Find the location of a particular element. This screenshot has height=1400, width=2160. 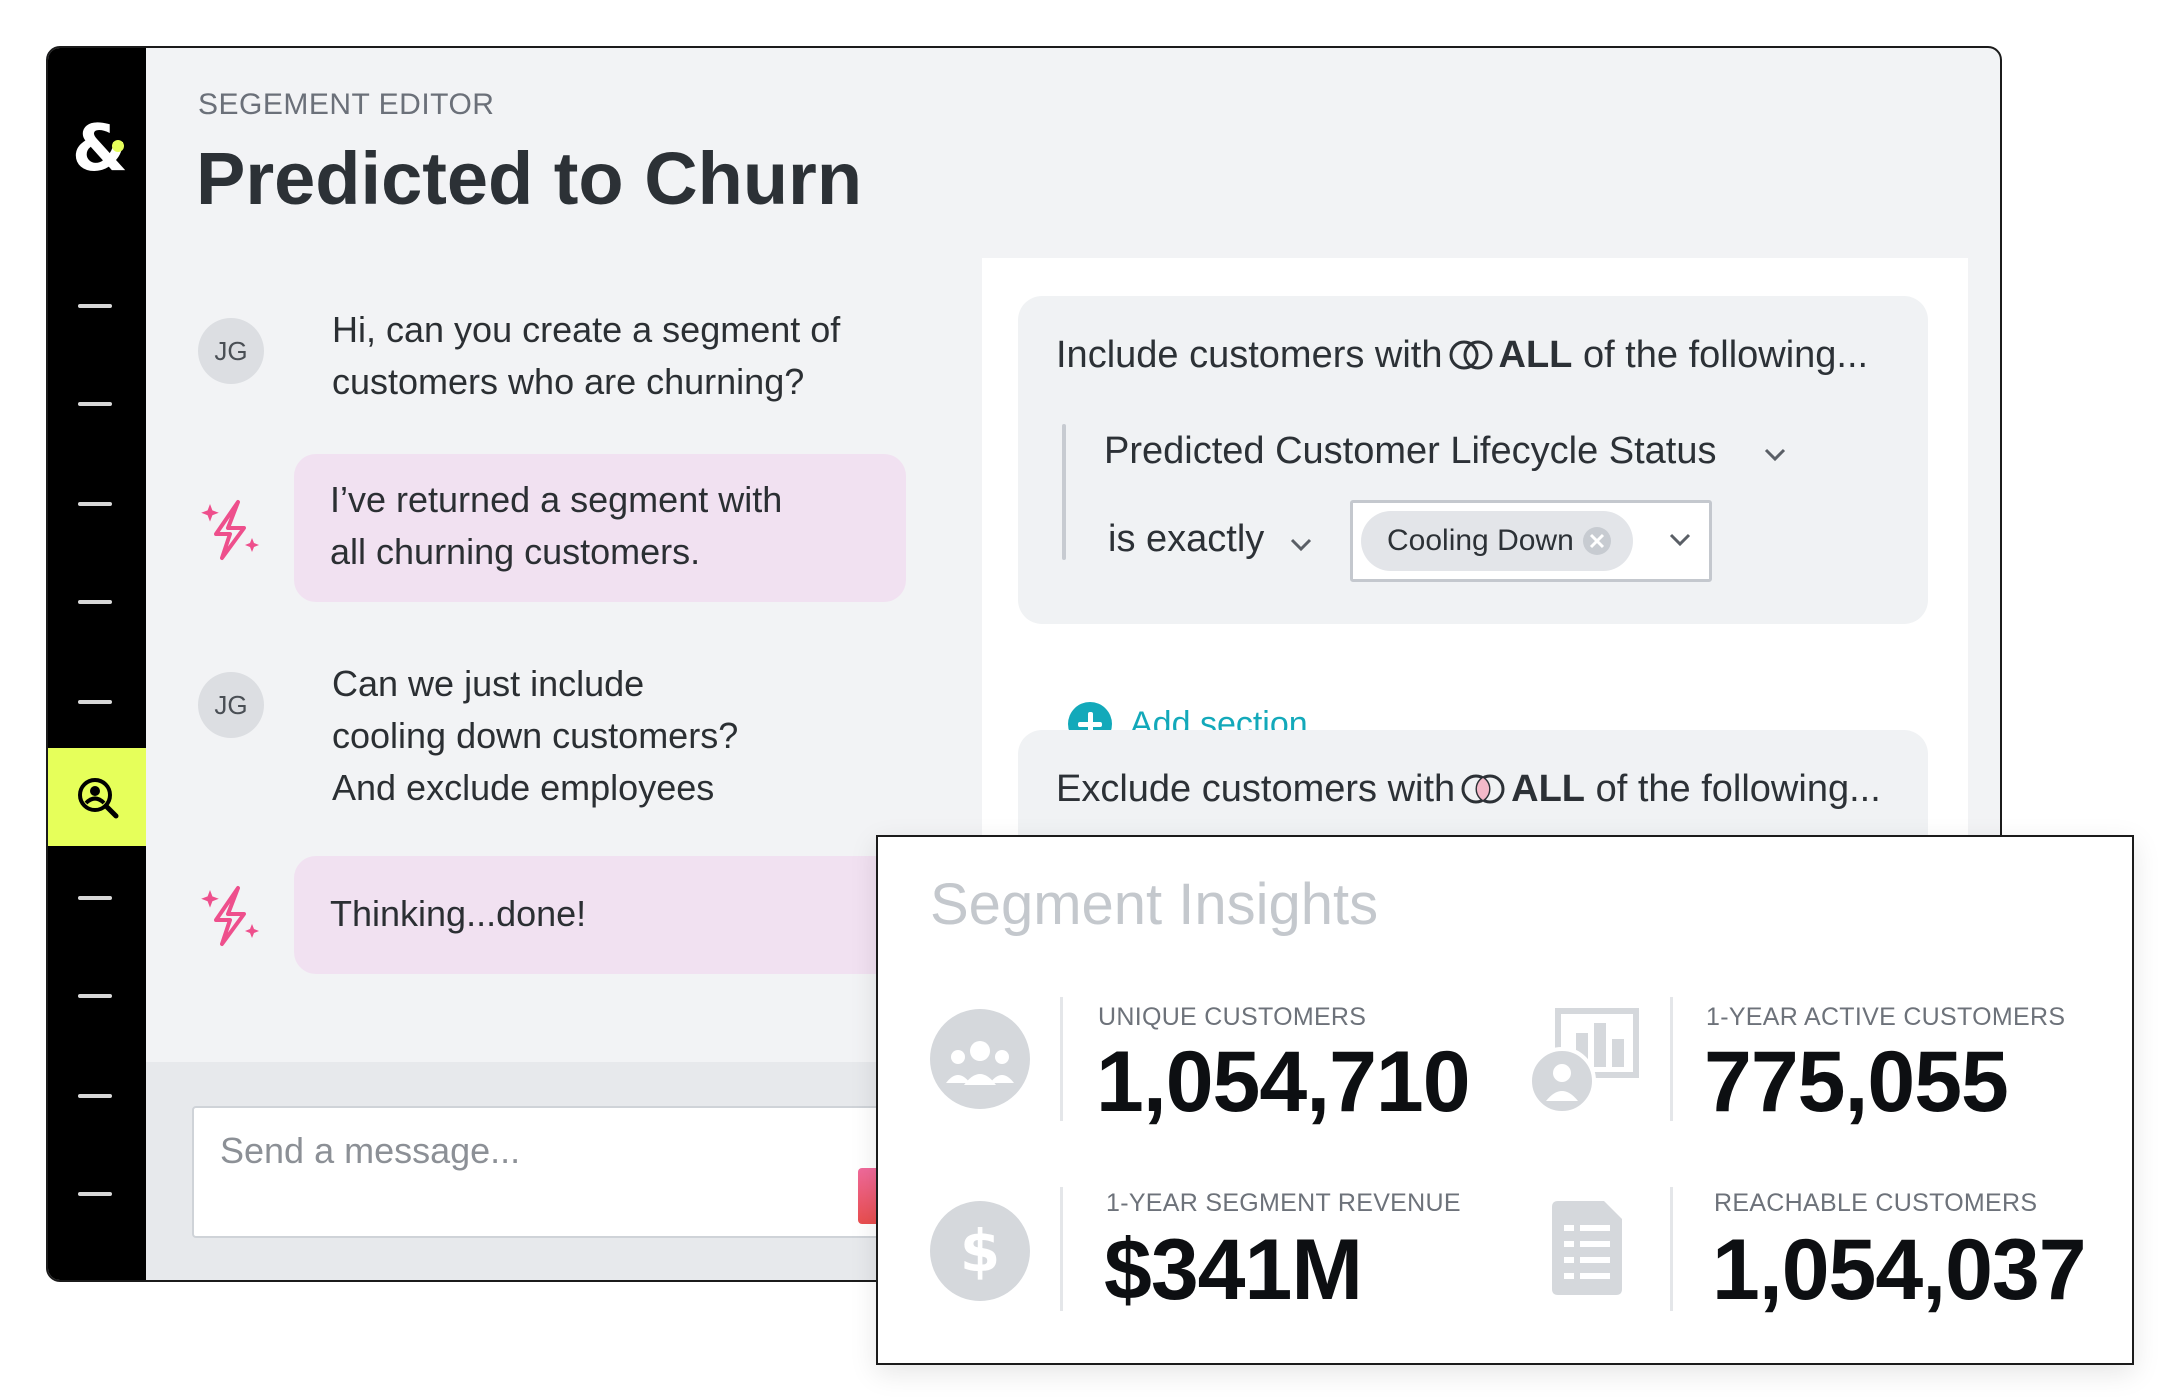

operator-label: is exactly is located at coordinates (1186, 539).